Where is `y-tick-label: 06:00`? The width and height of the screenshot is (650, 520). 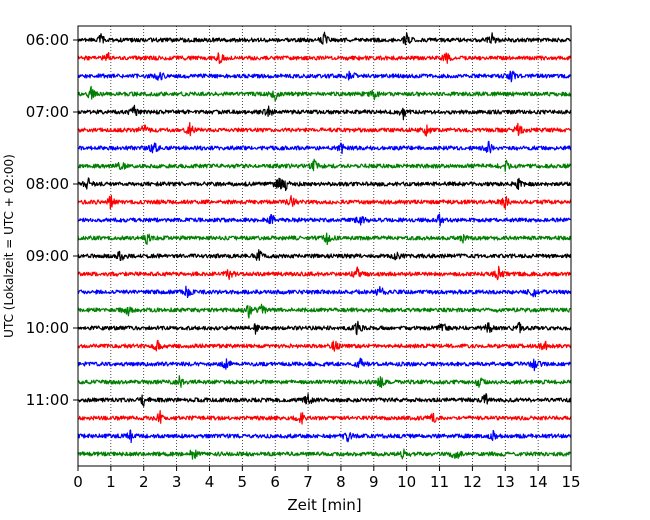 y-tick-label: 06:00 is located at coordinates (47, 40).